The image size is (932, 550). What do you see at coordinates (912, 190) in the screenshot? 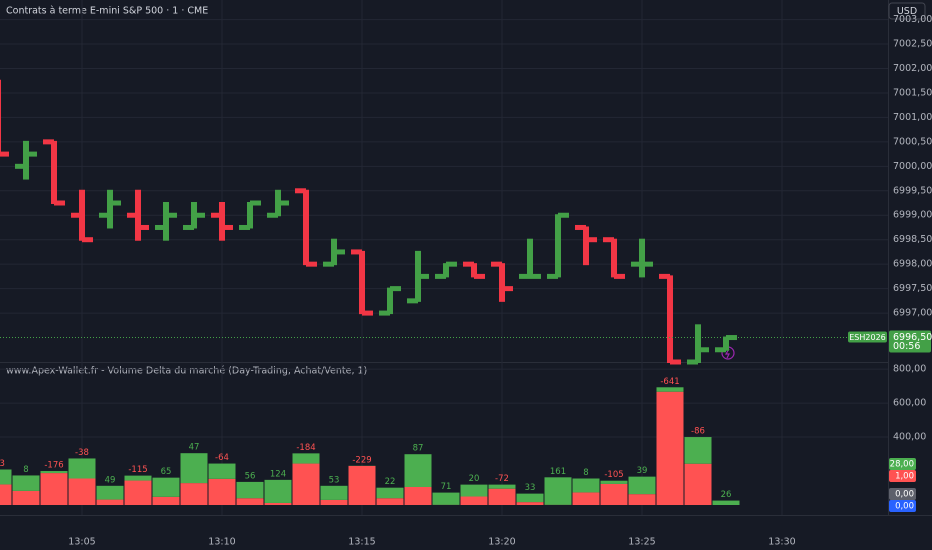
I see `price-tick-label: 6999,50` at bounding box center [912, 190].